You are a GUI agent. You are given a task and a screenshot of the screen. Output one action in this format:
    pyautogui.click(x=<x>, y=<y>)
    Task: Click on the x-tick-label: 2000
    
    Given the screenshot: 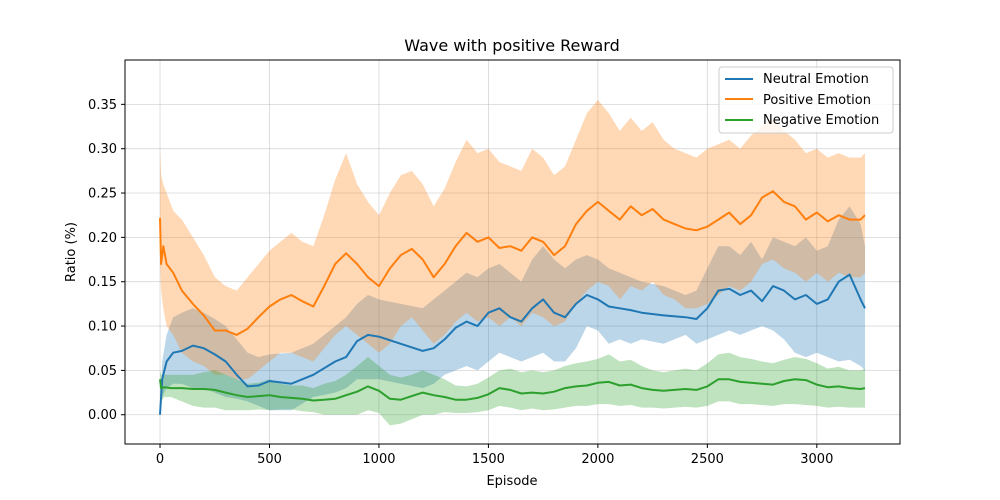 What is the action you would take?
    pyautogui.click(x=597, y=459)
    